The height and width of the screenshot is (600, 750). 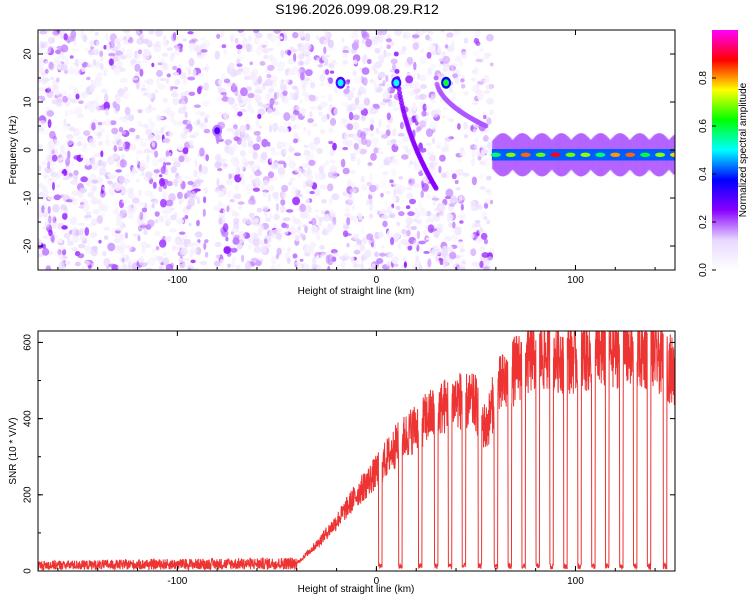 What do you see at coordinates (585, 154) in the screenshot?
I see `carrier-peak` at bounding box center [585, 154].